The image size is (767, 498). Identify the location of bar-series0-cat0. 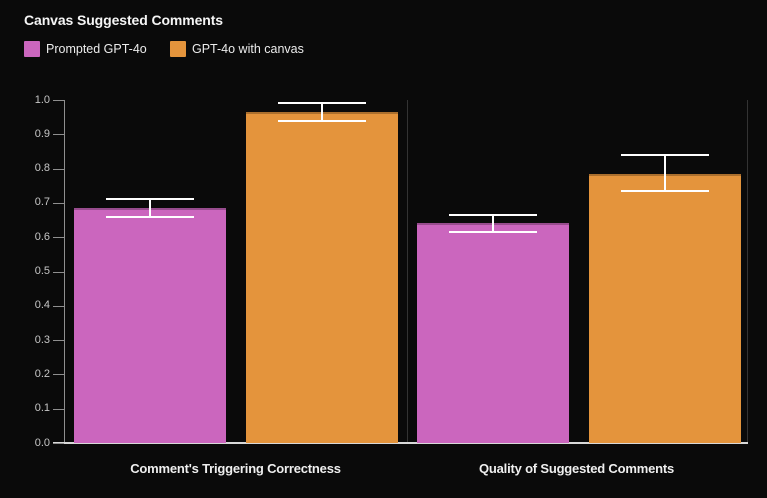
(150, 325).